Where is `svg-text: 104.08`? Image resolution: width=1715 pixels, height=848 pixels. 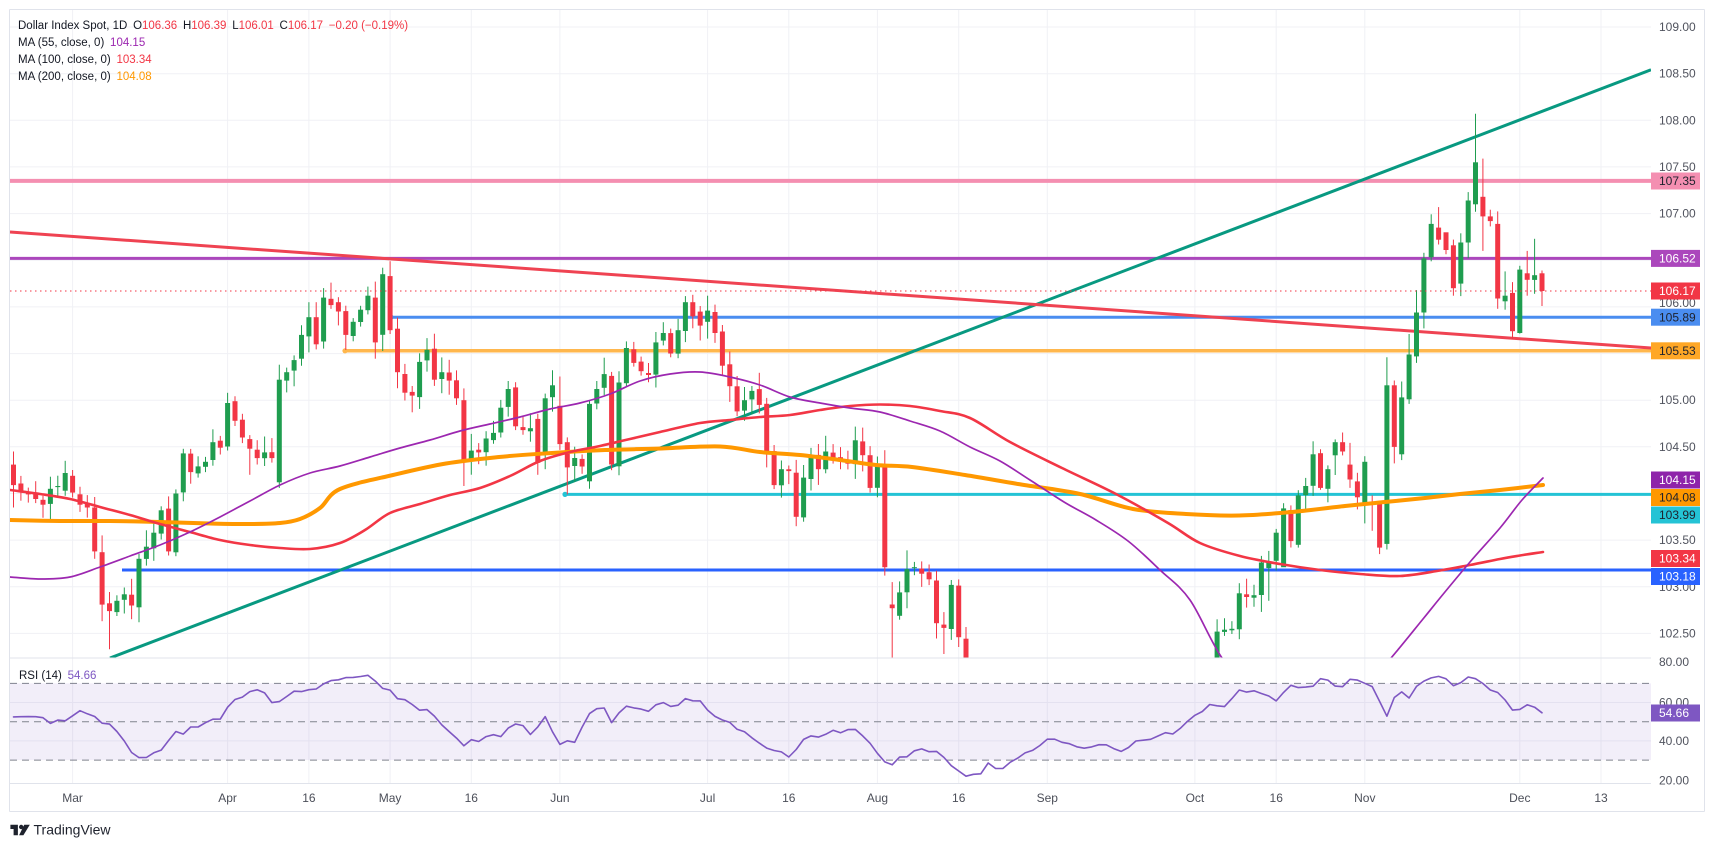 svg-text: 104.08 is located at coordinates (1677, 498).